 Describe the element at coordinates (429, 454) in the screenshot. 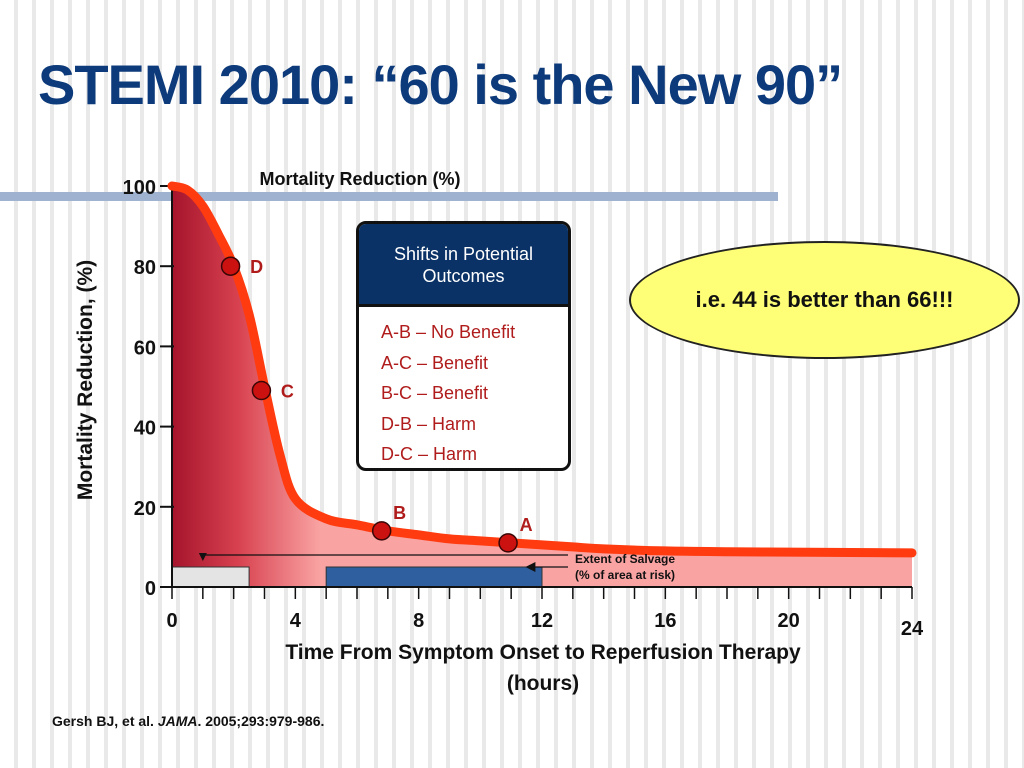

I see `outcome-item: D-C – Harm` at that location.